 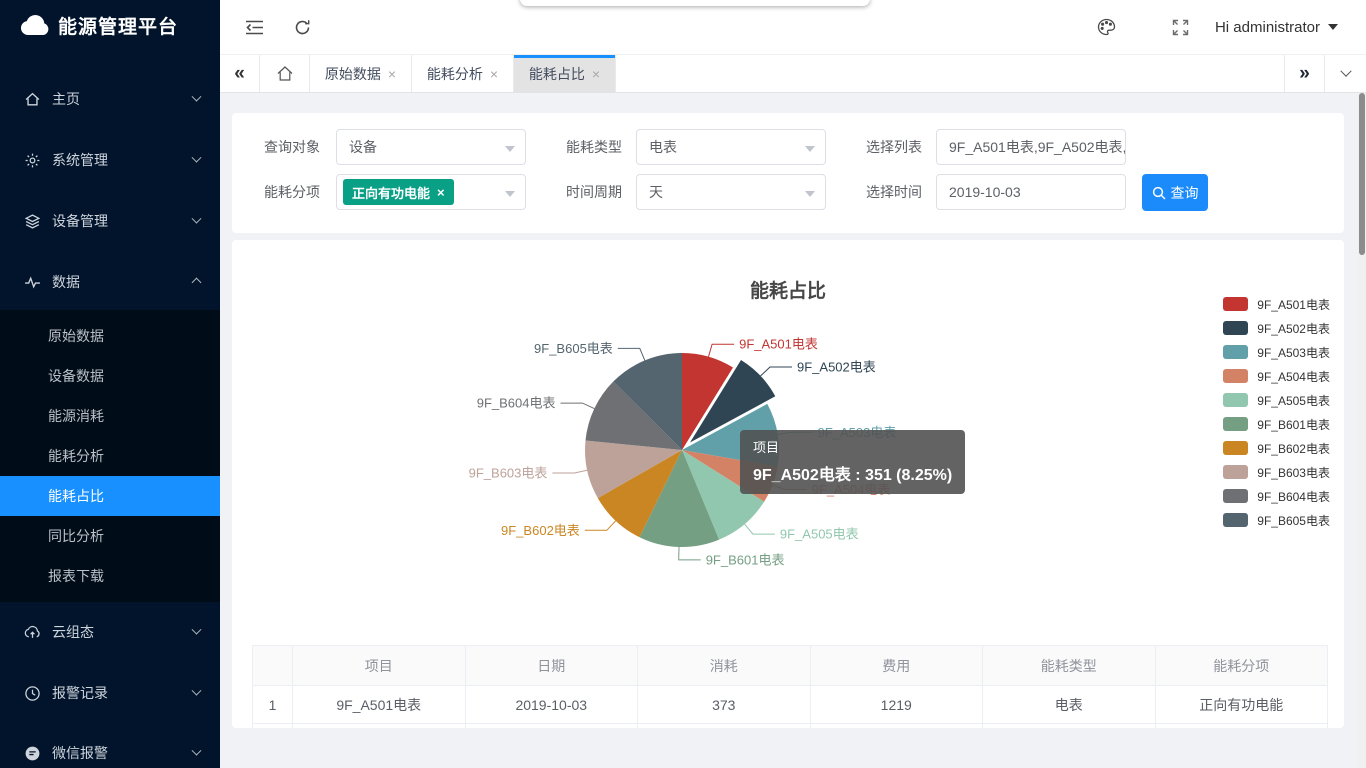 What do you see at coordinates (723, 495) in the screenshot?
I see `pie-slice-9F_A505电表` at bounding box center [723, 495].